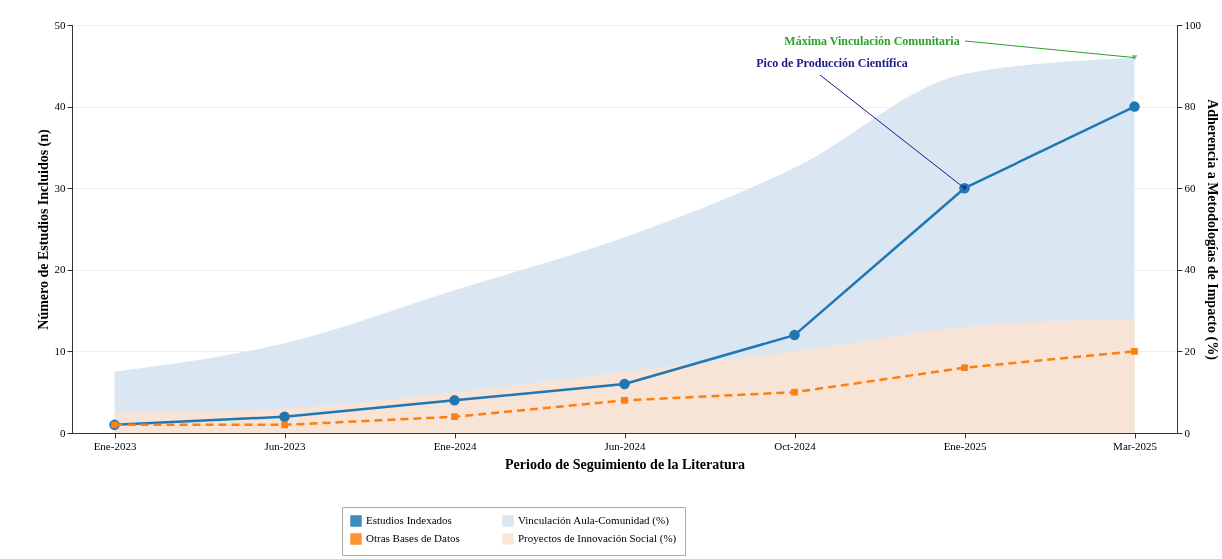 This screenshot has height=559, width=1222. Describe the element at coordinates (409, 520) in the screenshot. I see `legend-label: Estudios Indexados` at that location.